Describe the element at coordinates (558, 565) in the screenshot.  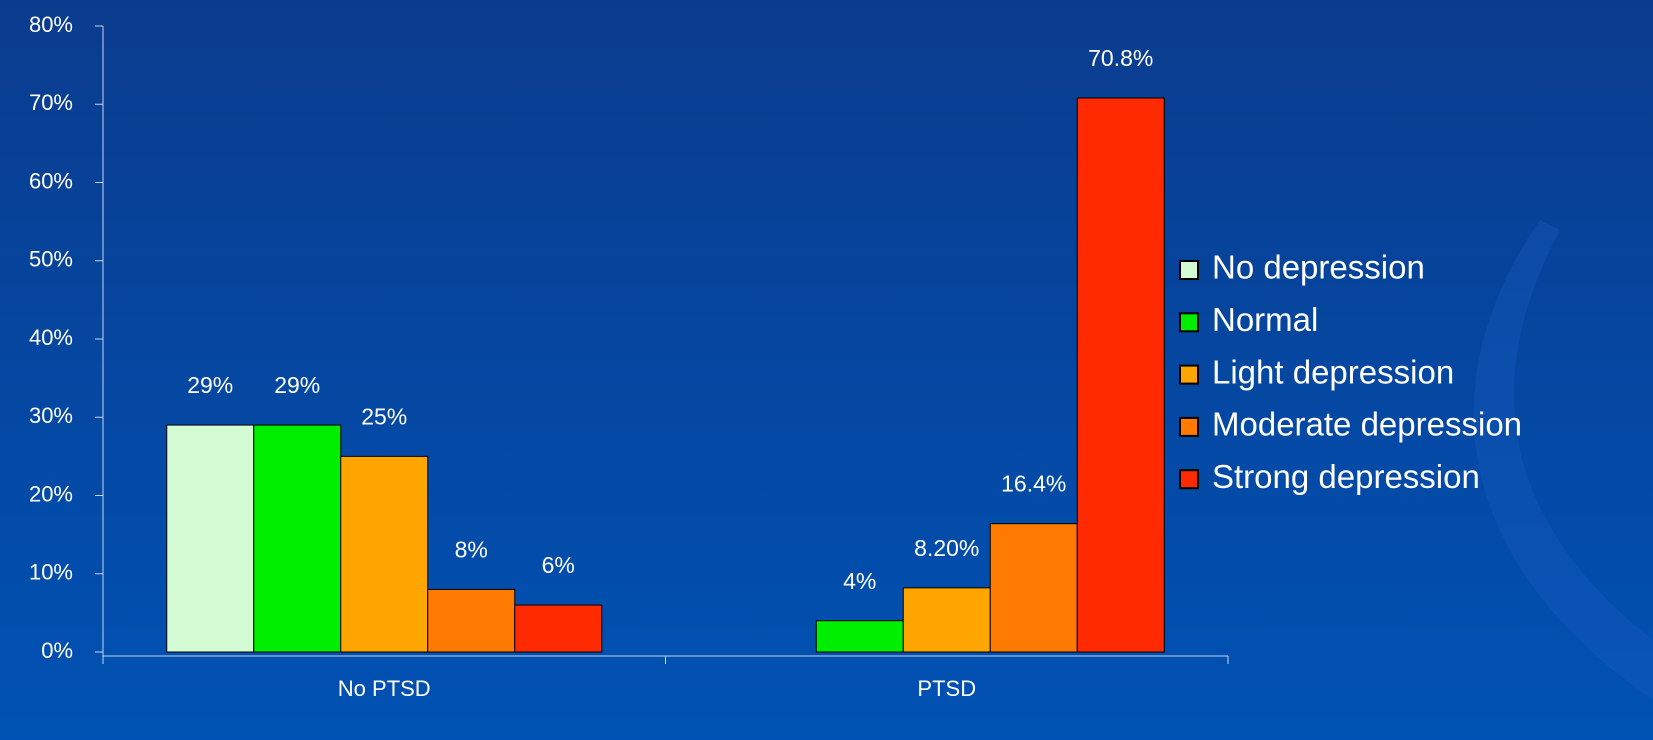
I see `value-label: 6%` at that location.